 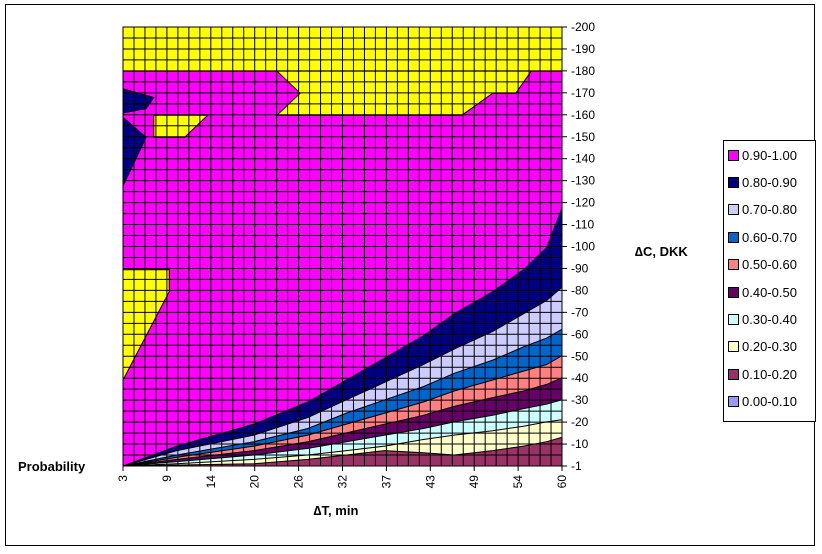 I want to click on y-tick-label: -10, so click(x=580, y=444).